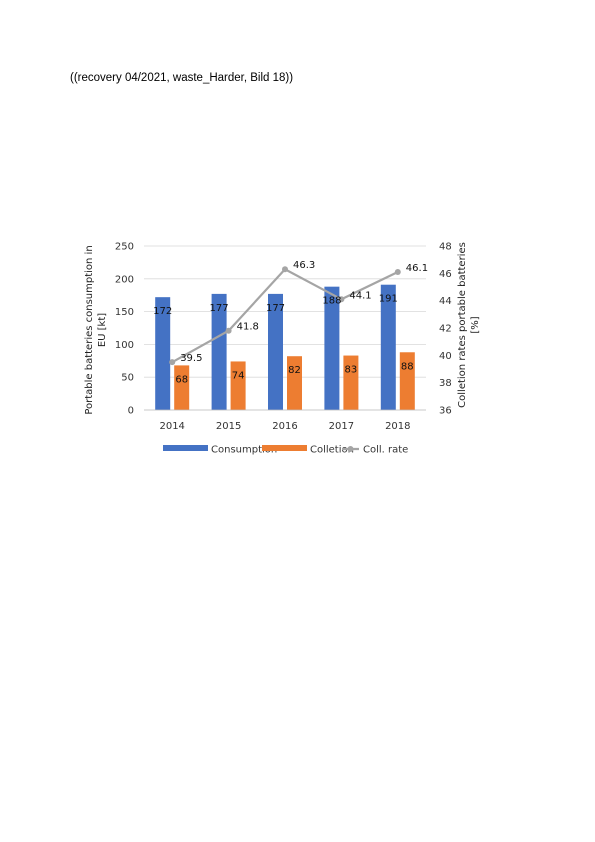 The width and height of the screenshot is (595, 842). Describe the element at coordinates (191, 358) in the screenshot. I see `rate-value-label: 39.5` at that location.